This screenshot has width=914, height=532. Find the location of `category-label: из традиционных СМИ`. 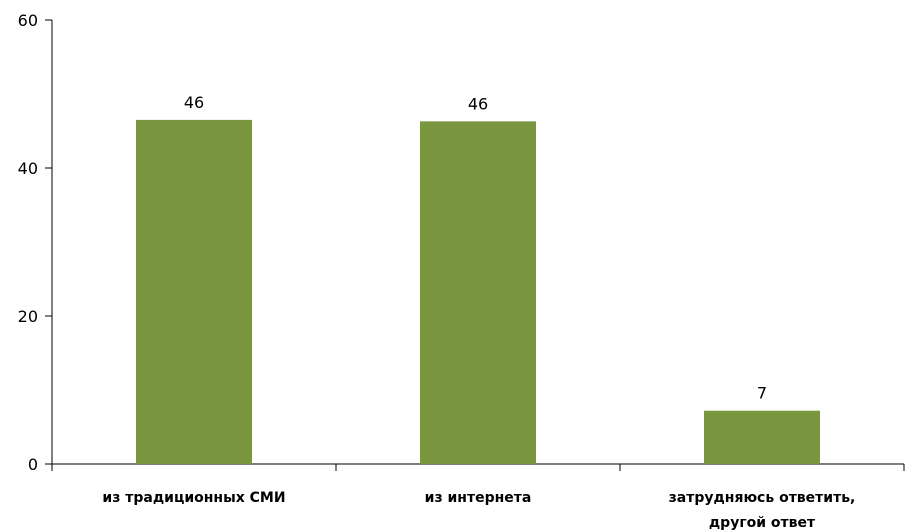

category-label: из традиционных СМИ is located at coordinates (193, 498).